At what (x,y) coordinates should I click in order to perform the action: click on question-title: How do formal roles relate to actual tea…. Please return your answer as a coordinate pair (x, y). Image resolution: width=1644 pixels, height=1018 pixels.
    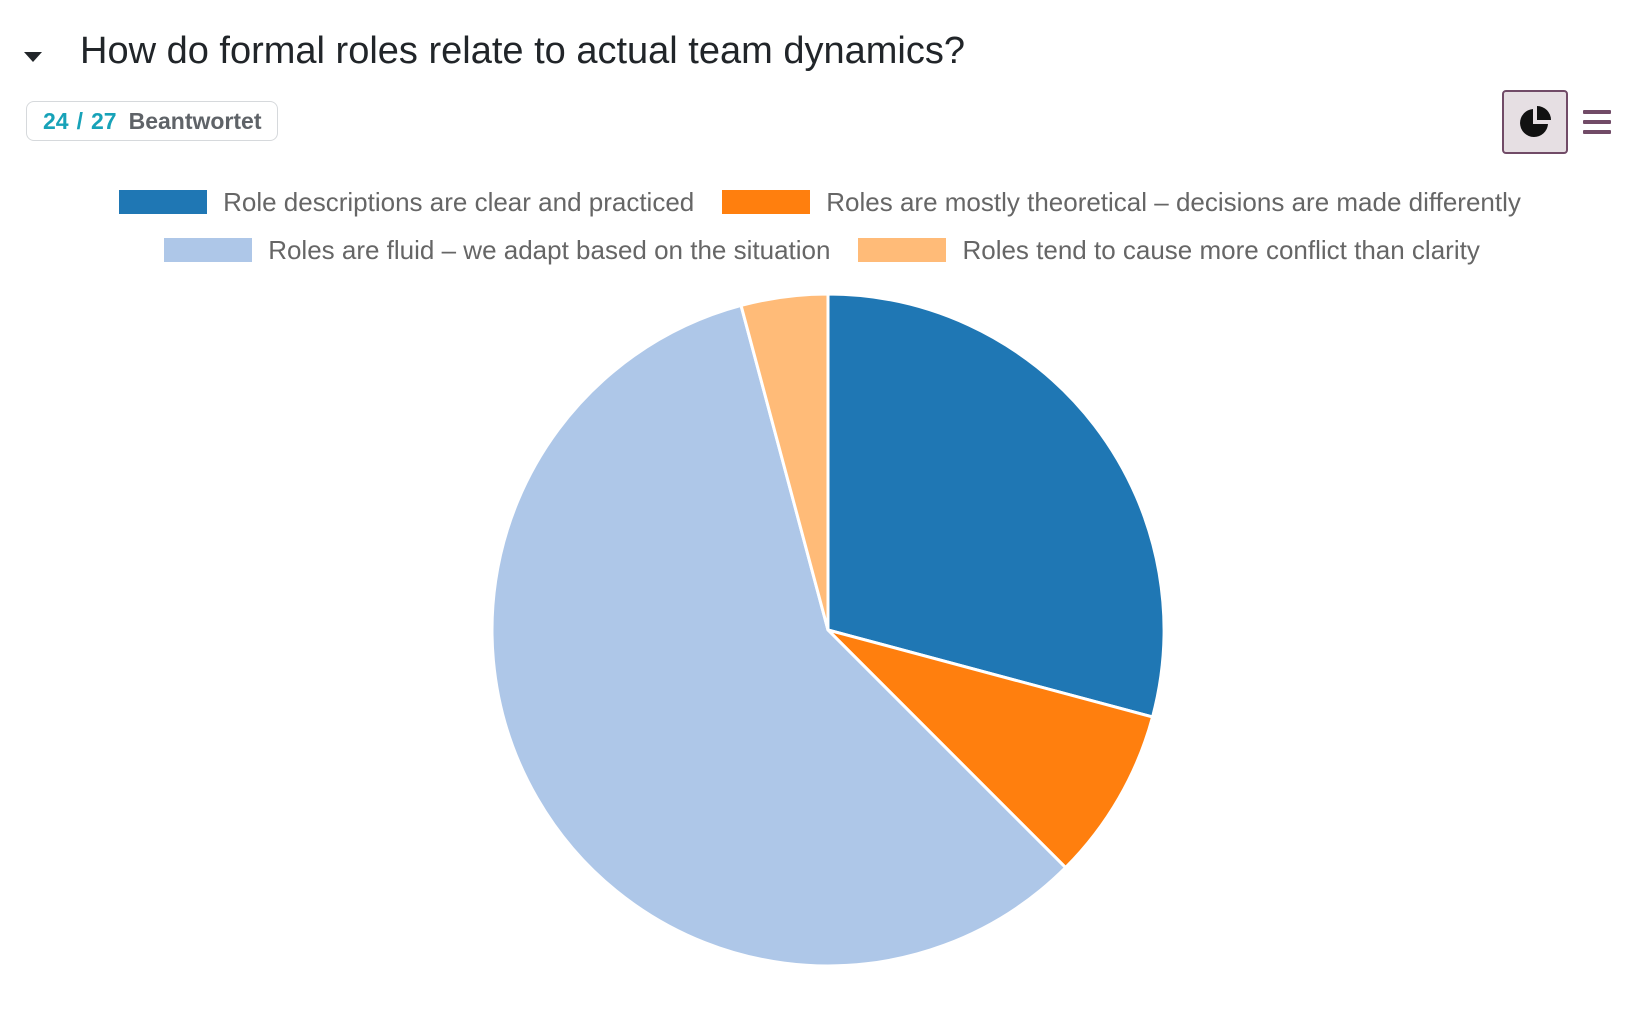
    Looking at the image, I should click on (522, 51).